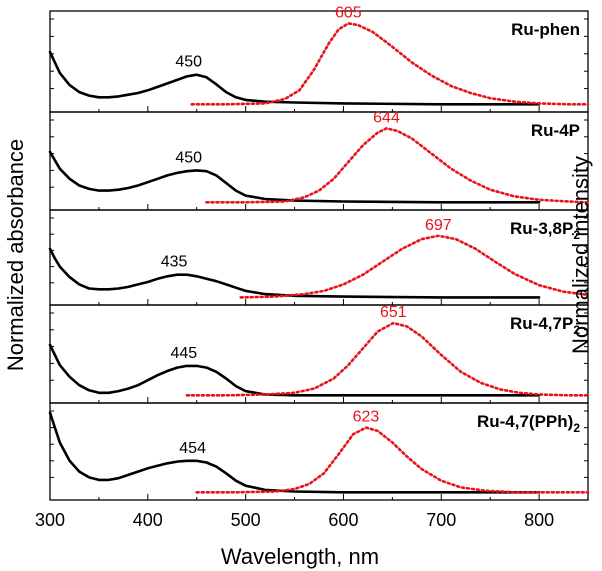  I want to click on compound-label-main: Ru-4P, so click(555, 130).